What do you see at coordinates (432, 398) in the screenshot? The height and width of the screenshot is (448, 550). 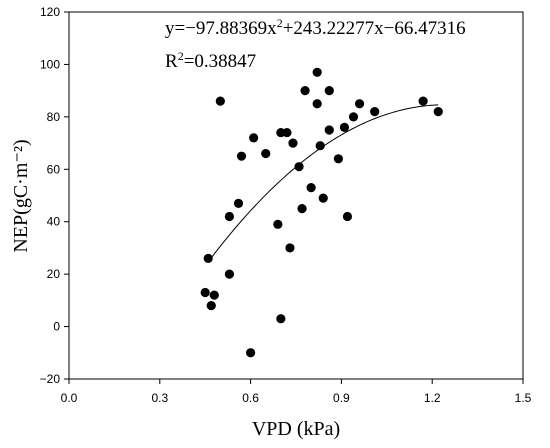 I see `x-tick-label: 1.2` at bounding box center [432, 398].